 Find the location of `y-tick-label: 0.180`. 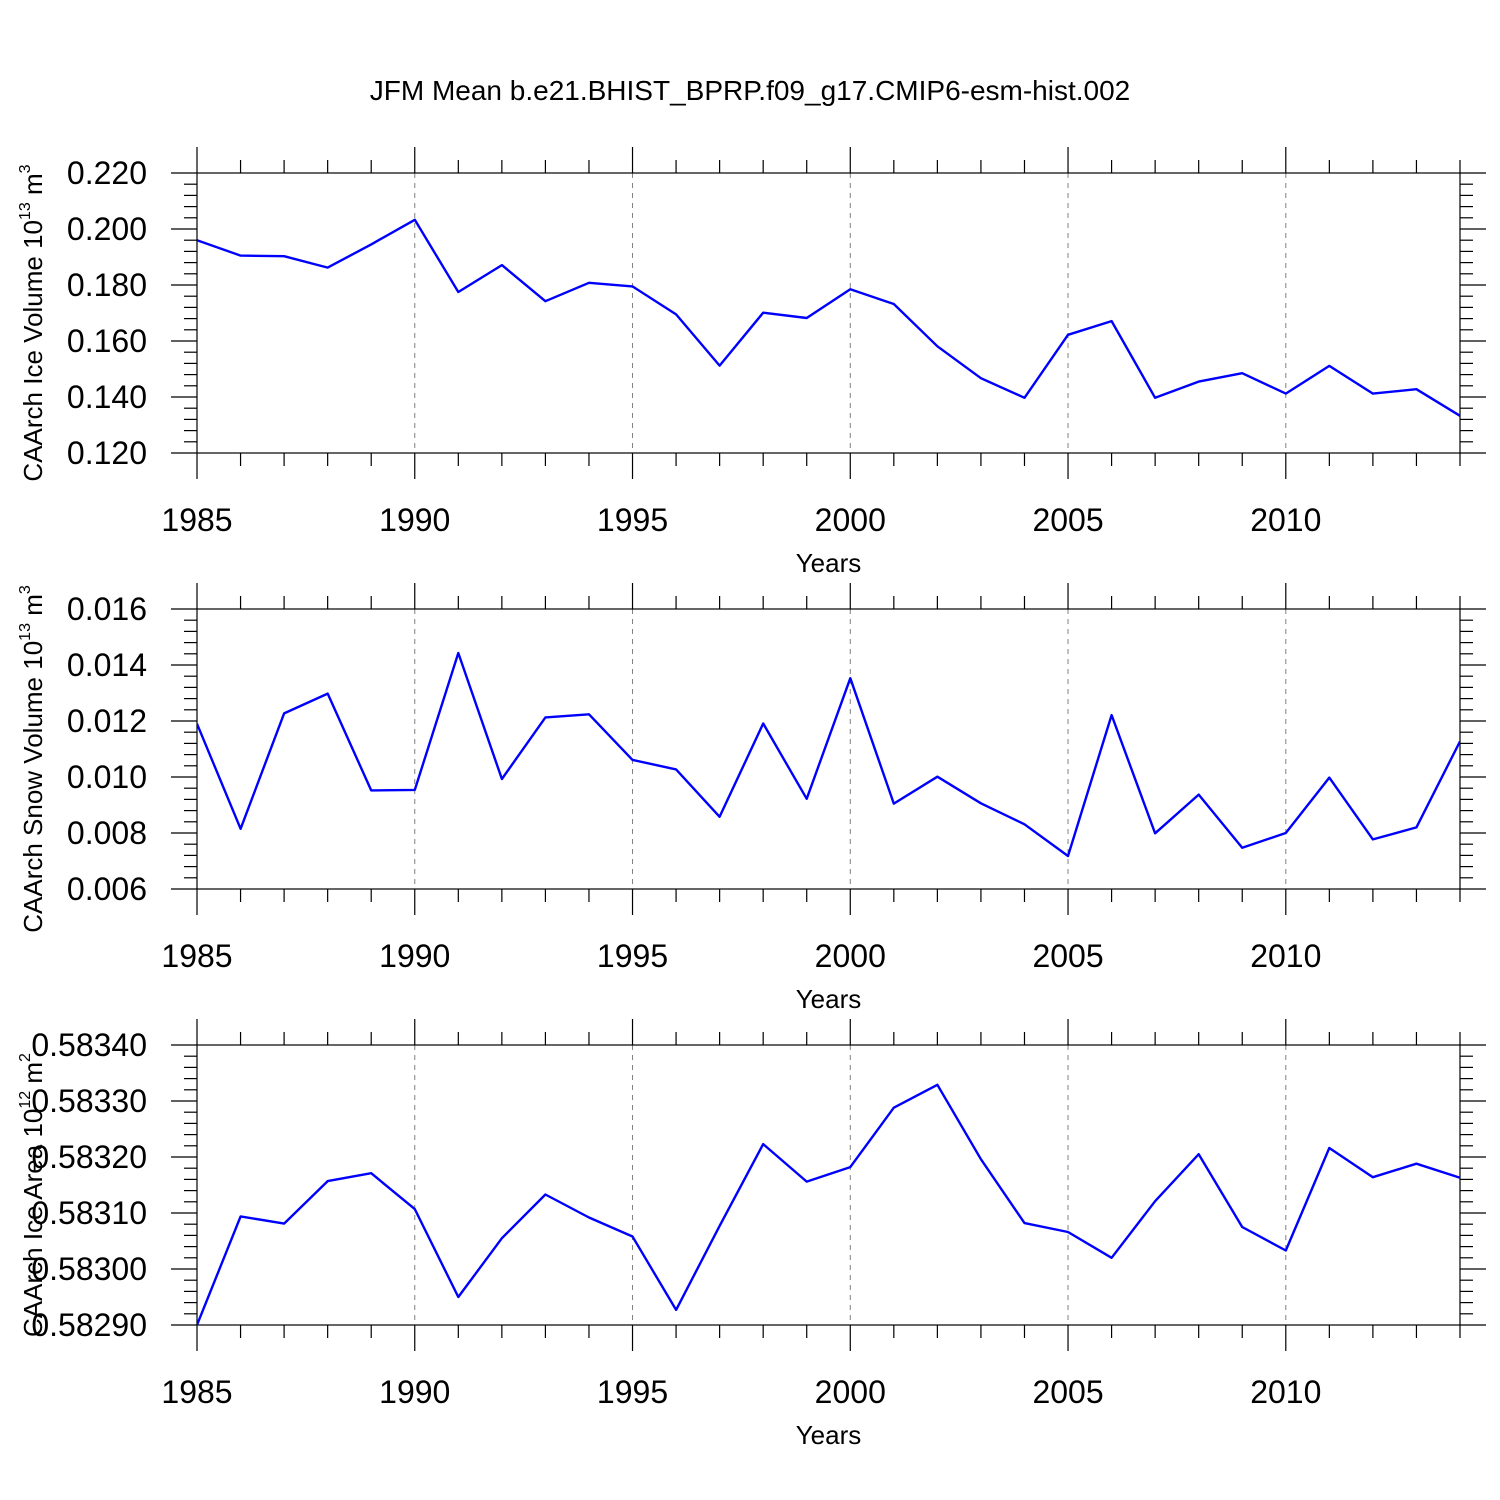

y-tick-label: 0.180 is located at coordinates (107, 285).